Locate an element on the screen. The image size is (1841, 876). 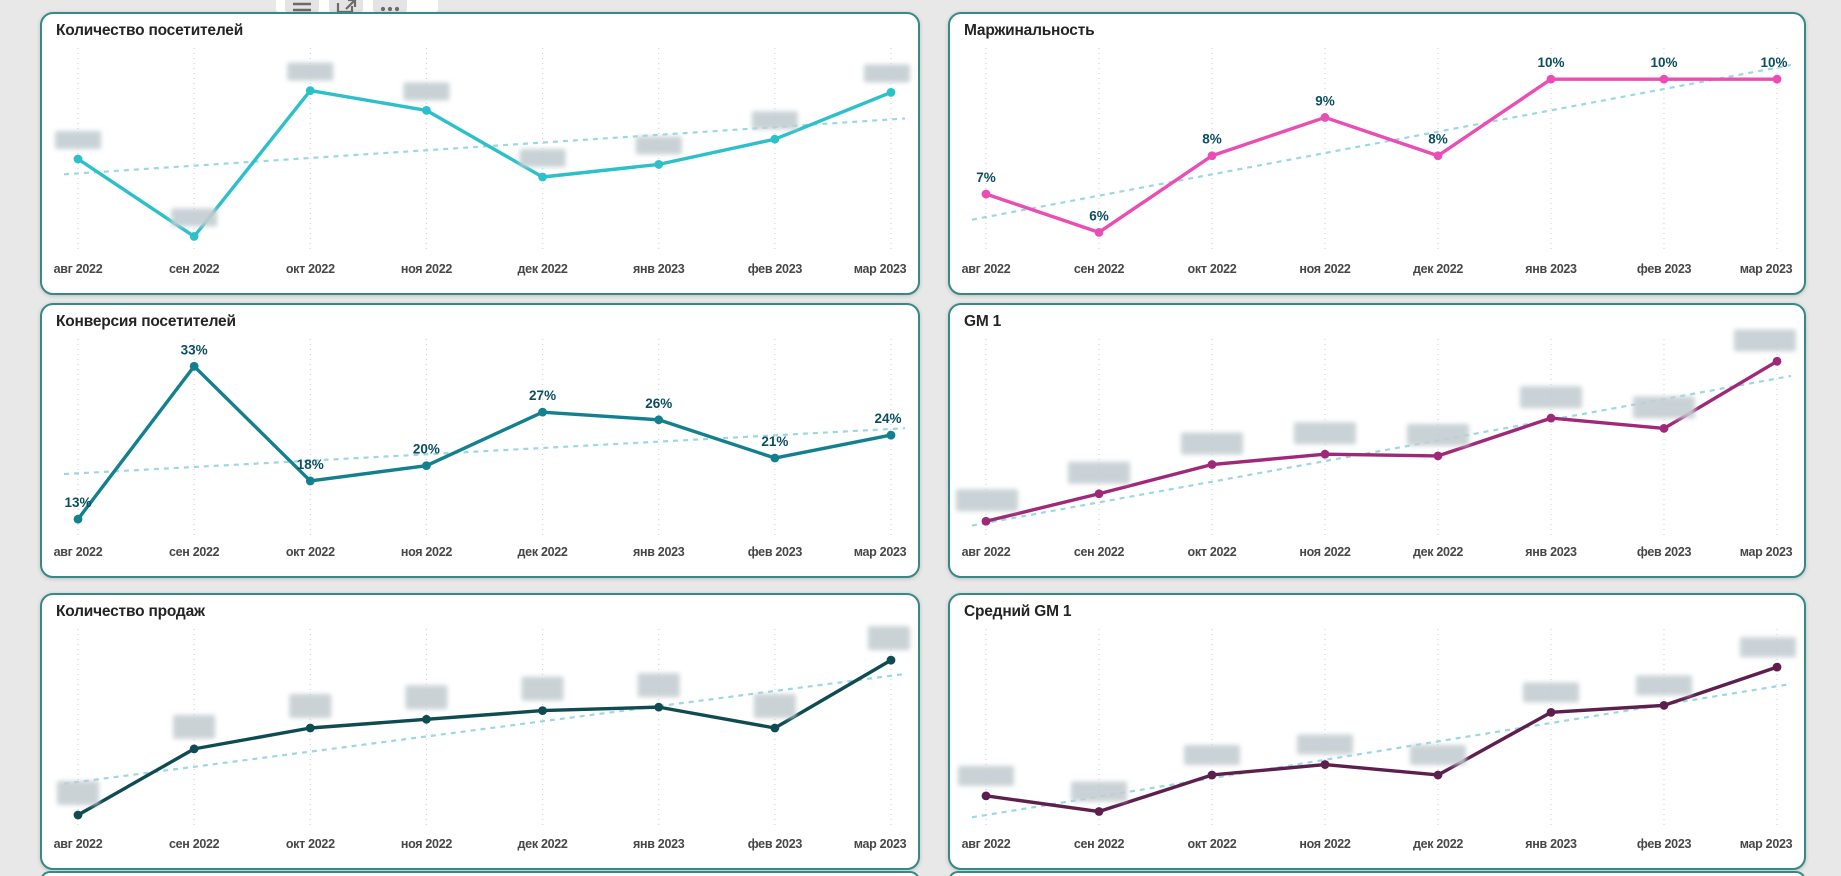
svg-text: 26% is located at coordinates (658, 403).